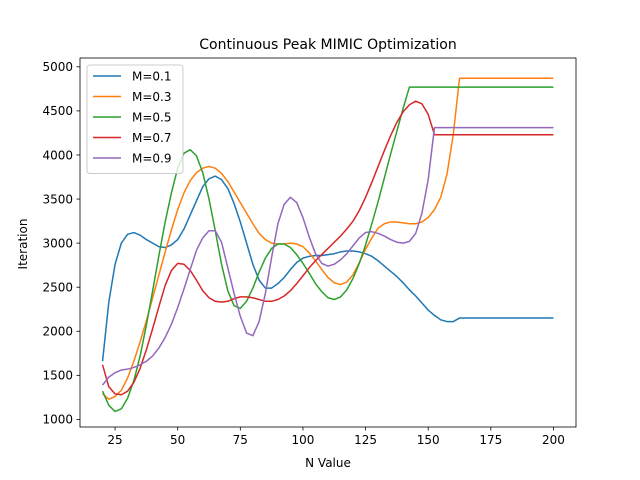 The height and width of the screenshot is (480, 640). I want to click on x-tick-label: 175, so click(490, 440).